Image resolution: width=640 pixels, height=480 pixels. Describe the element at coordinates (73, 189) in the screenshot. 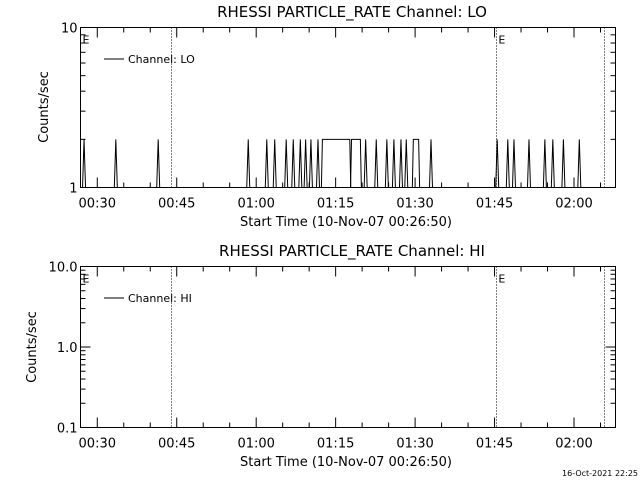

I see `lo-y-tick-label: 1` at that location.